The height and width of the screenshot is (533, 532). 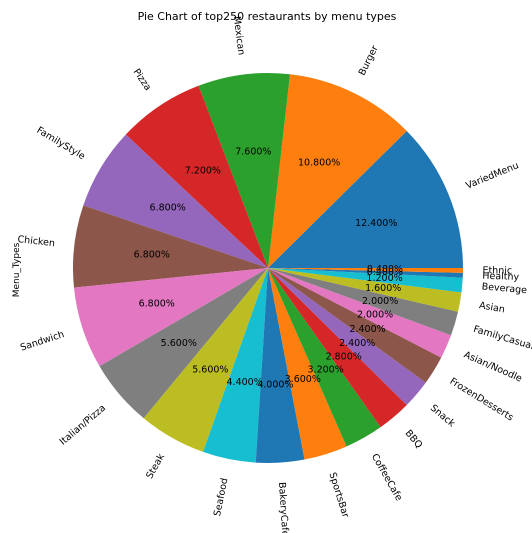 I want to click on percent-label-bbq: 2.800%, so click(x=344, y=357).